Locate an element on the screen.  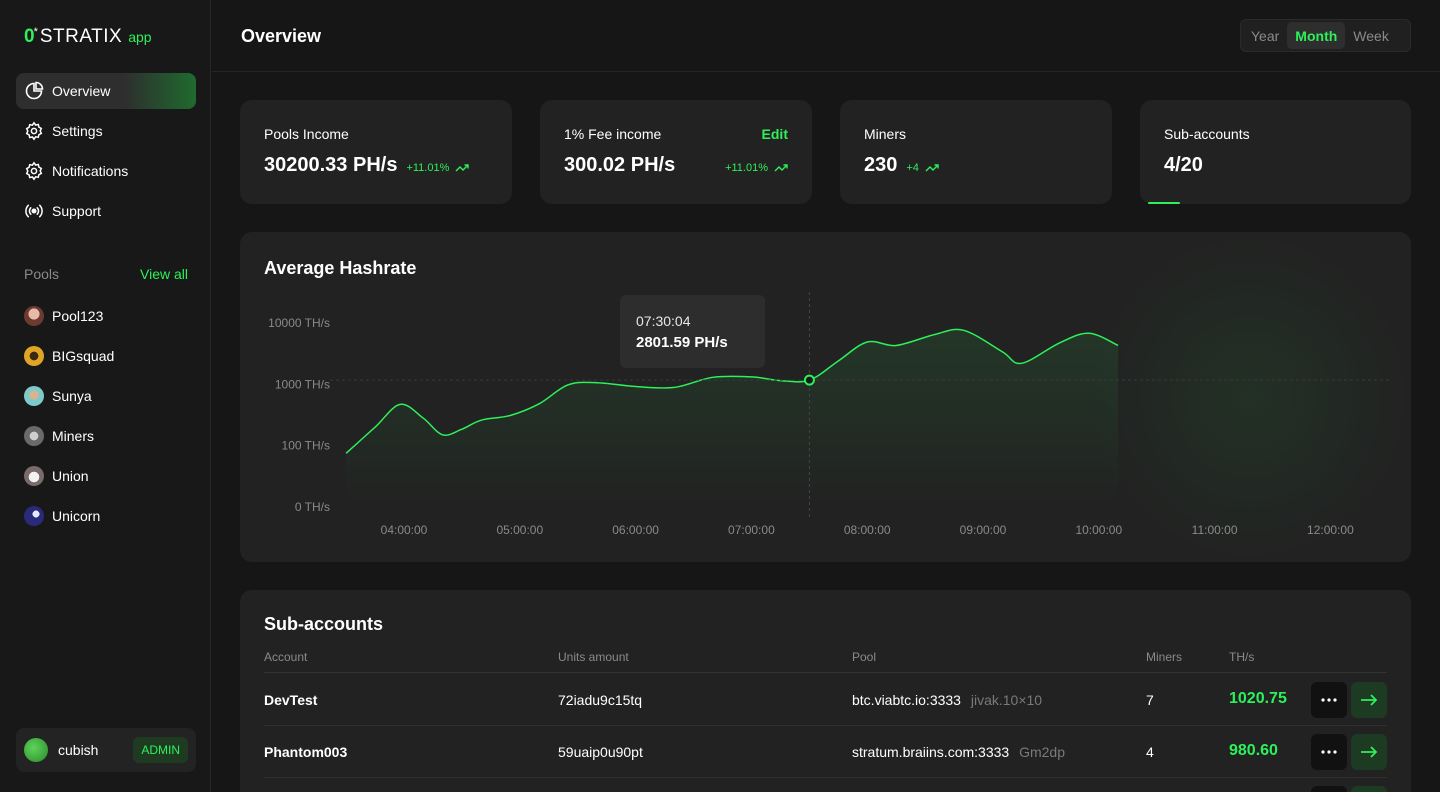
series-line is located at coordinates (732, 391).